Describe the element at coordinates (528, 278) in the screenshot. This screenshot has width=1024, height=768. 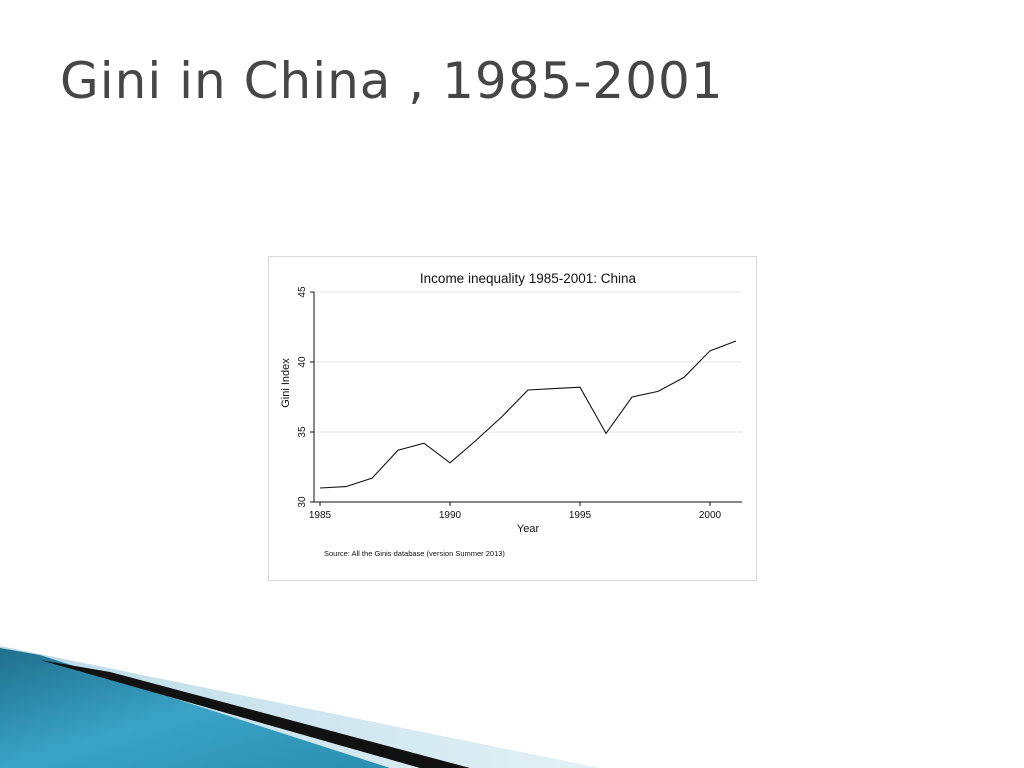
I see `chart-title: Income inequality 1985-2001: China` at that location.